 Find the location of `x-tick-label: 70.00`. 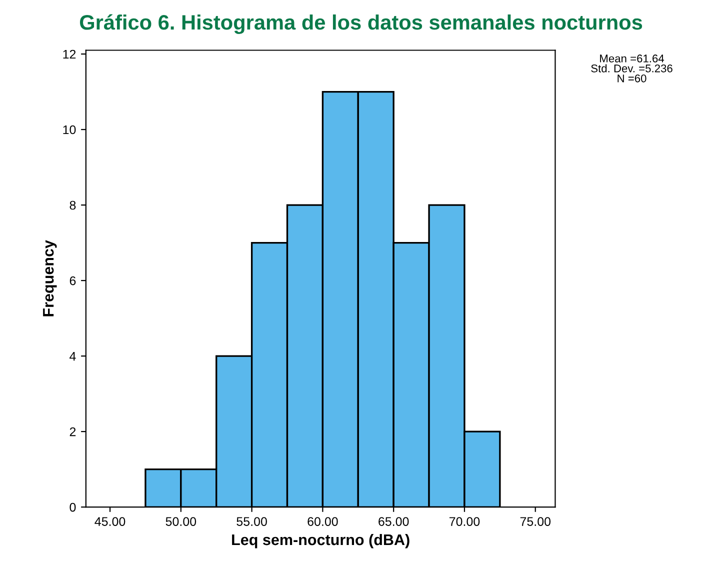

x-tick-label: 70.00 is located at coordinates (464, 521).